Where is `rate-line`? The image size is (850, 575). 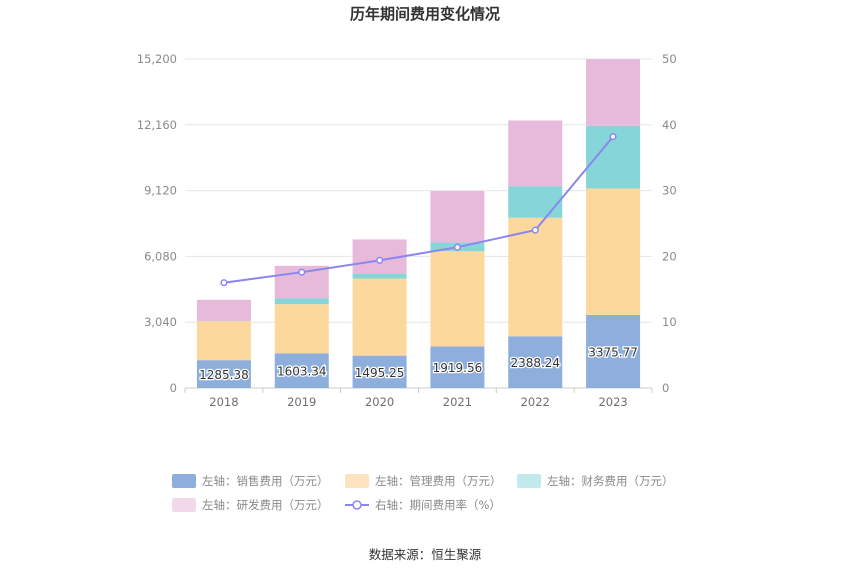 rate-line is located at coordinates (418, 210).